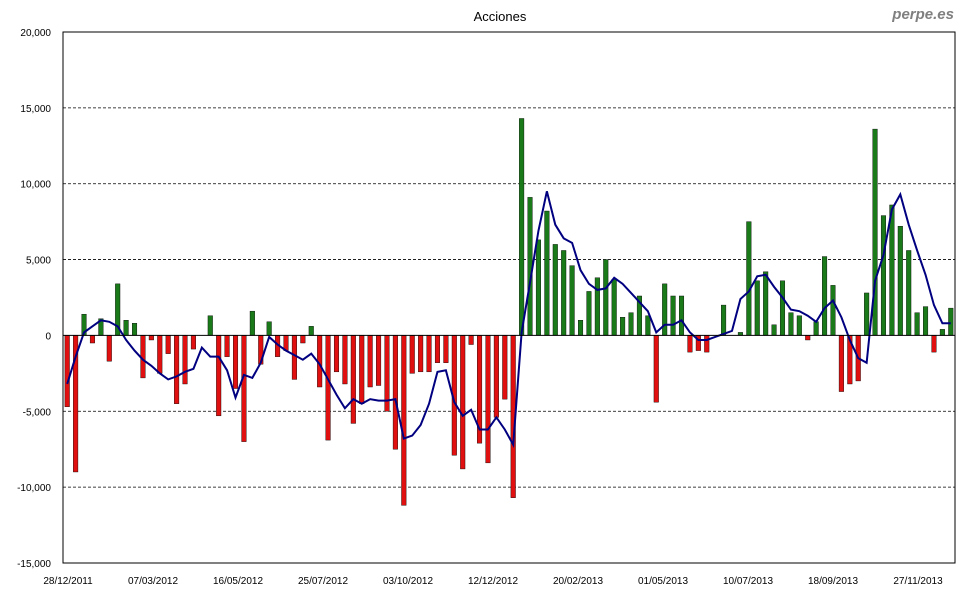 Image resolution: width=980 pixels, height=600 pixels. Describe the element at coordinates (34, 488) in the screenshot. I see `y-tick-label: -10,000` at that location.